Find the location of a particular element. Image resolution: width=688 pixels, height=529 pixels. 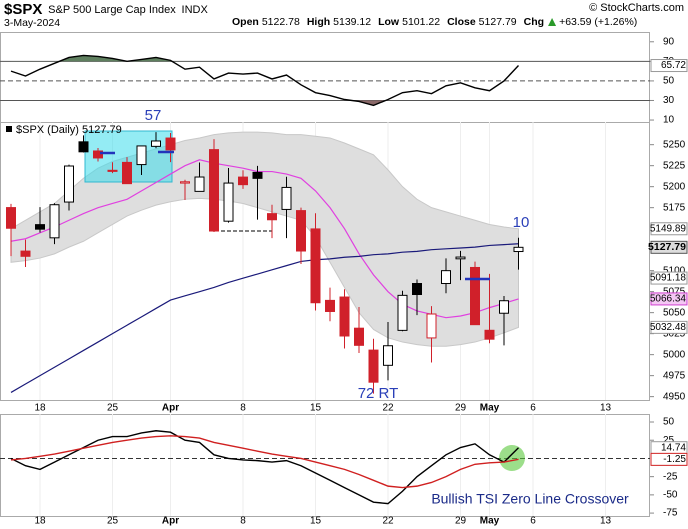

annotation: 10 is located at coordinates (521, 222).